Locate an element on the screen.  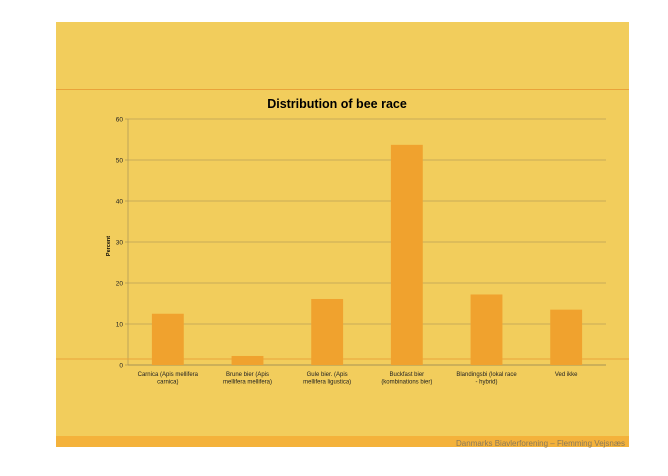
y-tick-label: 40 is located at coordinates (120, 201).